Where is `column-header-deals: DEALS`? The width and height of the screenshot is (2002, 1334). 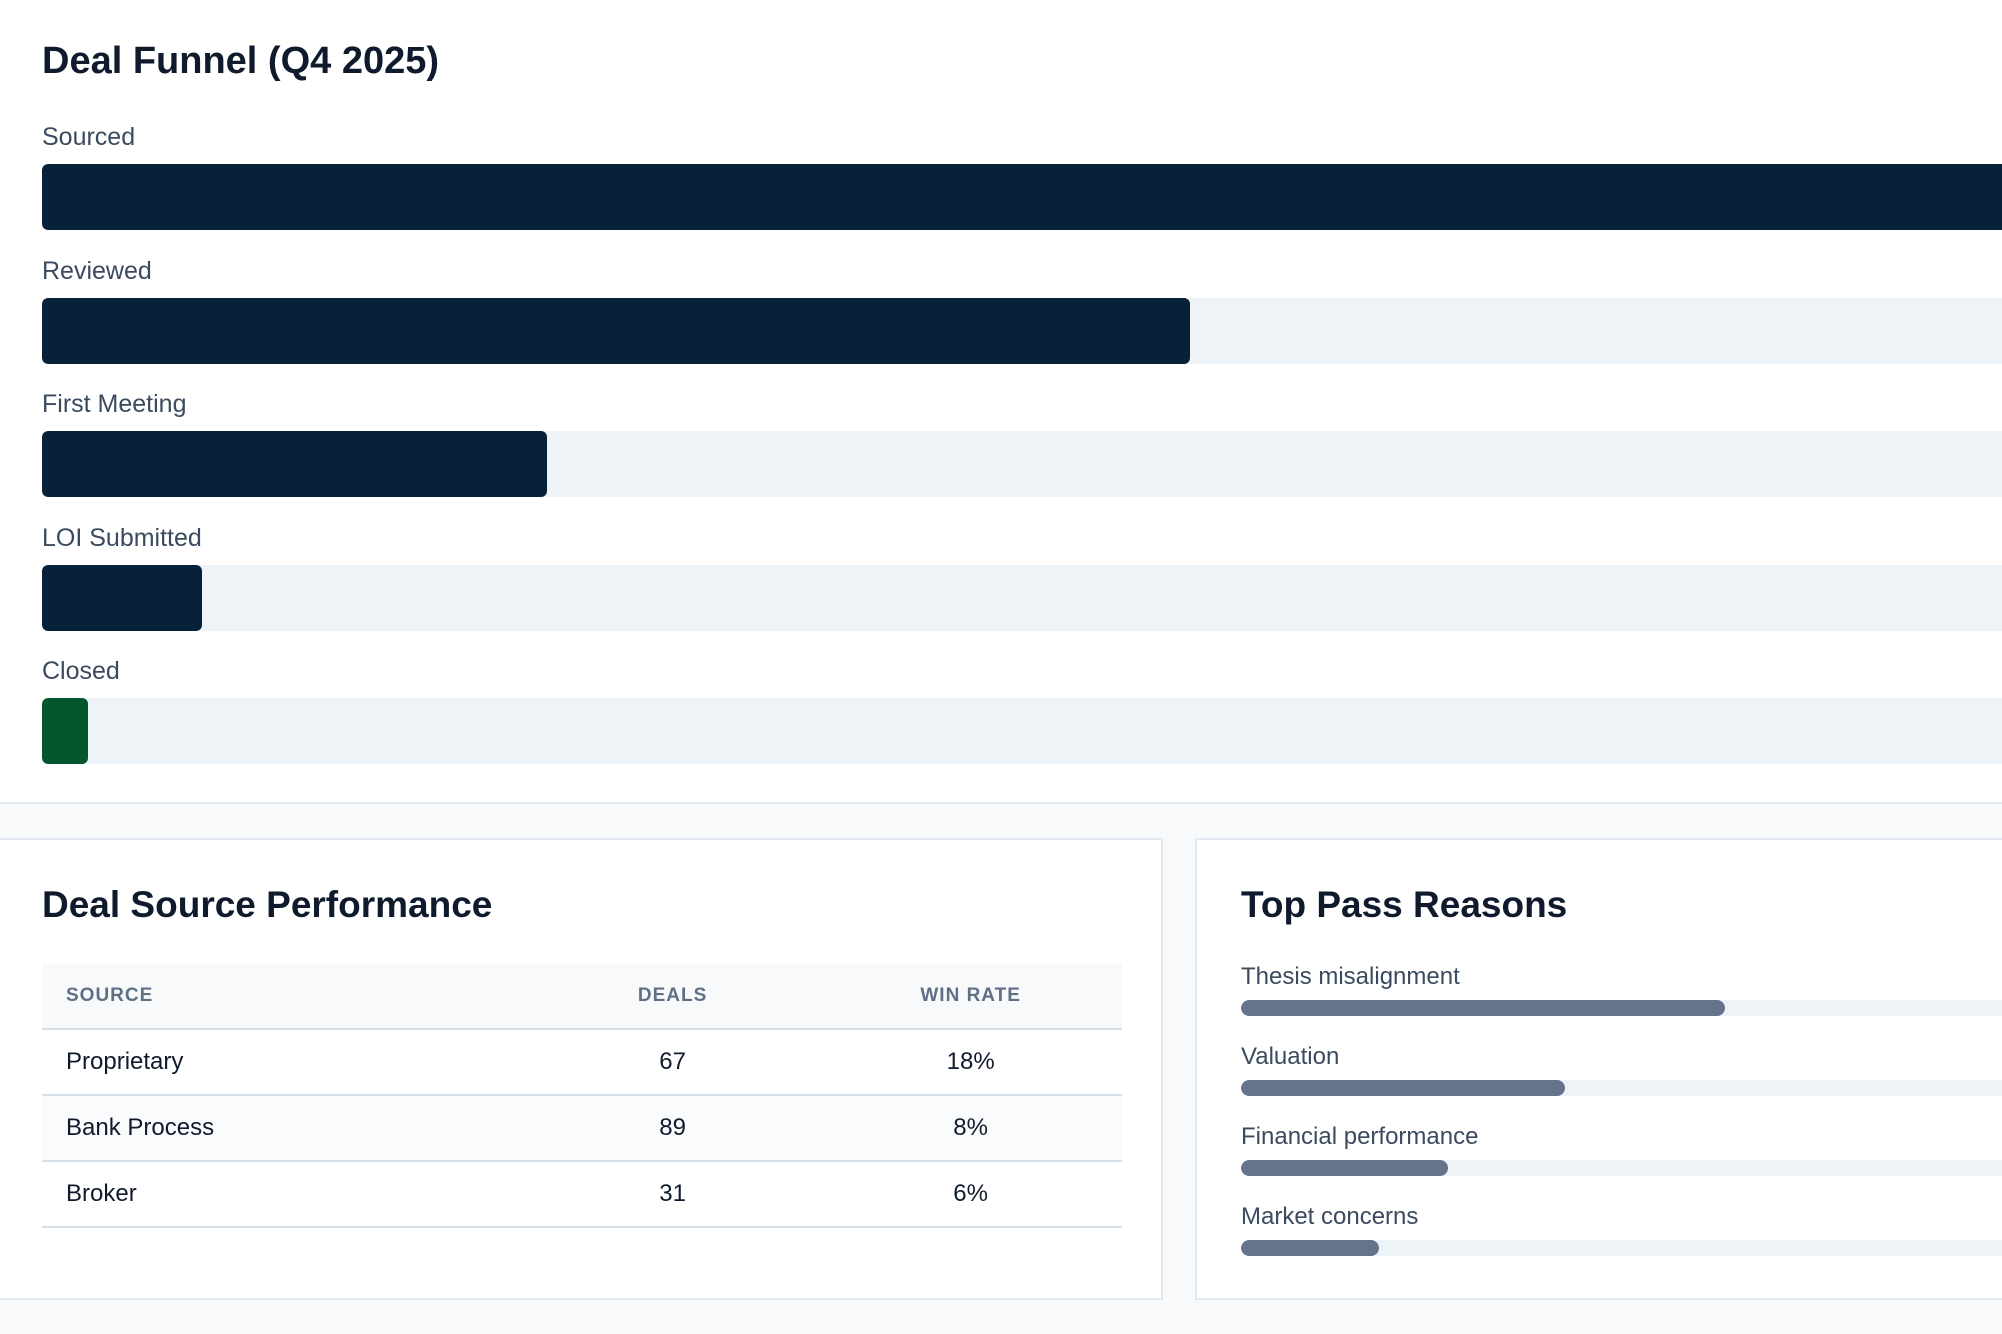 column-header-deals: DEALS is located at coordinates (672, 997).